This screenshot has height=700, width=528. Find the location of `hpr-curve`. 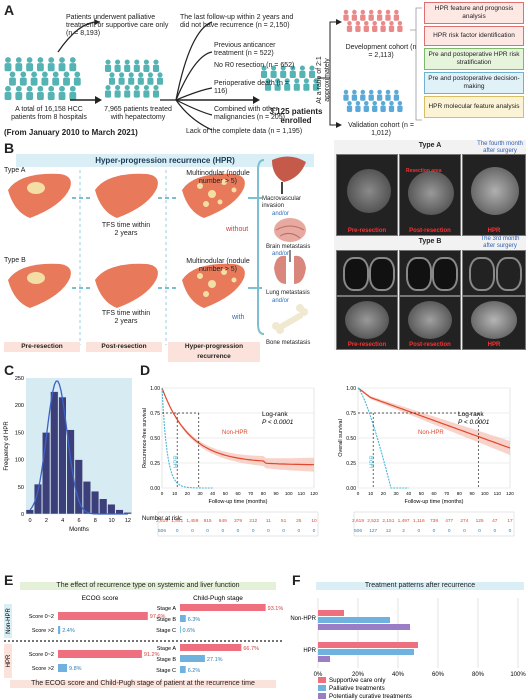

hpr-curve is located at coordinates (187, 438).